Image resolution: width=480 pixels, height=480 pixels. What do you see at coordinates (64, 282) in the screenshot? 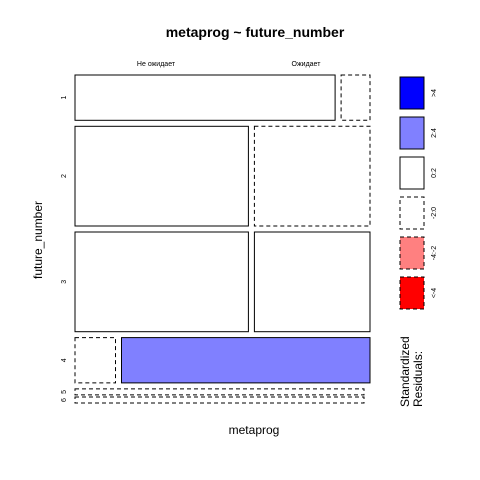
I see `row-label-3: 3` at bounding box center [64, 282].